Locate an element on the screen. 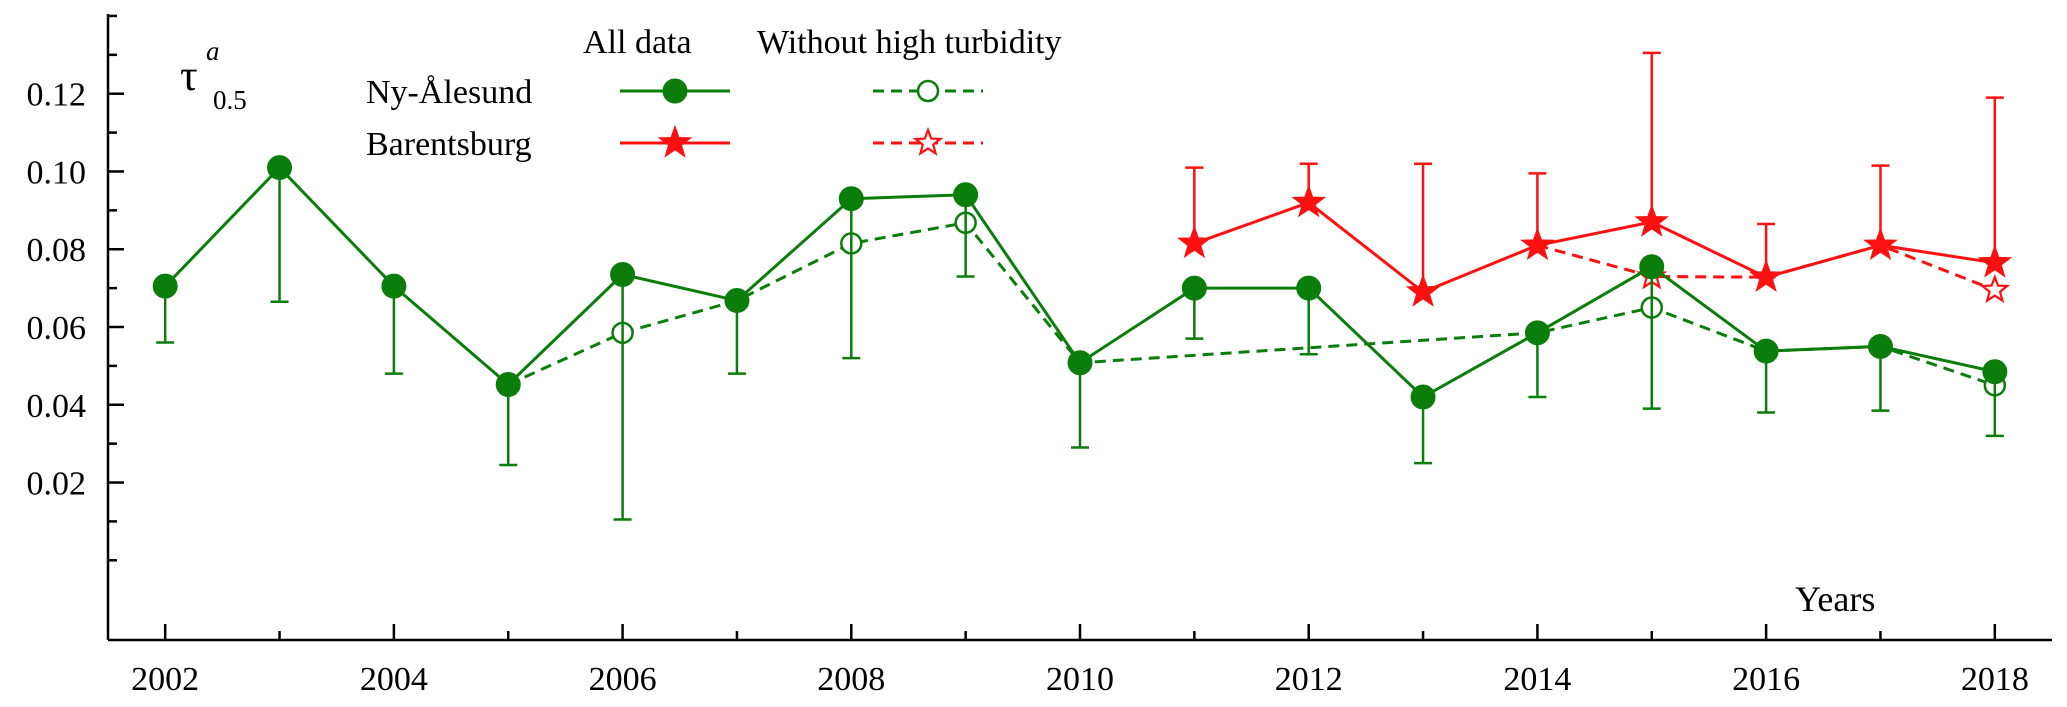 Image resolution: width=2067 pixels, height=707 pixels. y-axis-superscript: a is located at coordinates (213, 51).